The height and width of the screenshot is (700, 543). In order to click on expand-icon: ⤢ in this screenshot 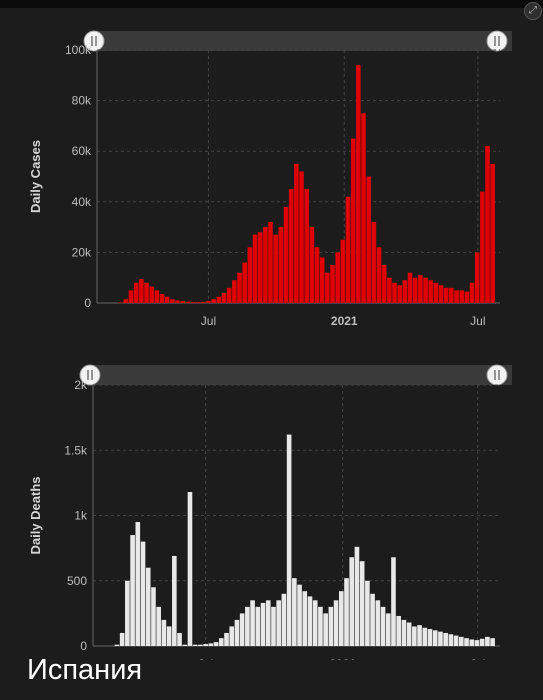, I will do `click(533, 11)`.